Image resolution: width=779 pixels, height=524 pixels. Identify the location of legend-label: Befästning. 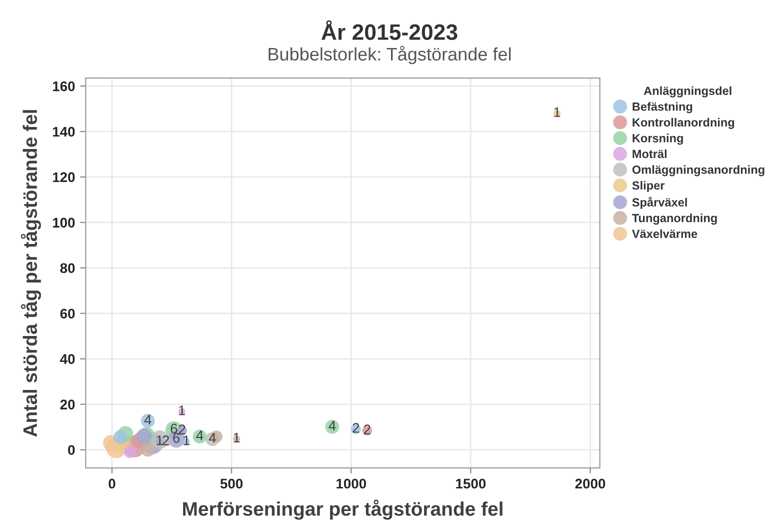
(662, 108).